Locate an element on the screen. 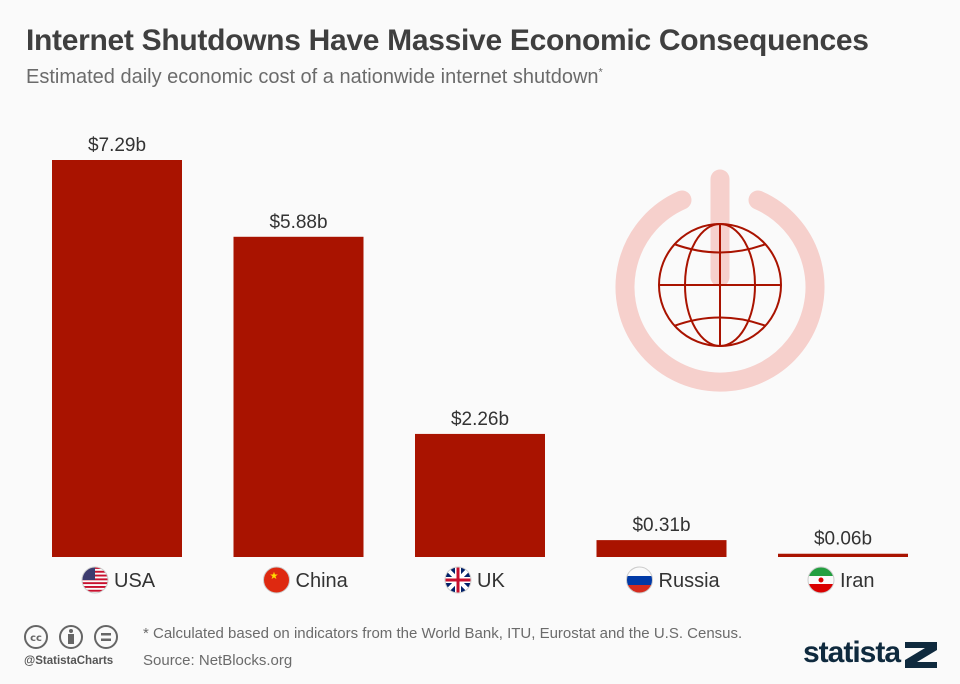 The image size is (960, 684). subtitle-footnote-mark: * is located at coordinates (600, 72).